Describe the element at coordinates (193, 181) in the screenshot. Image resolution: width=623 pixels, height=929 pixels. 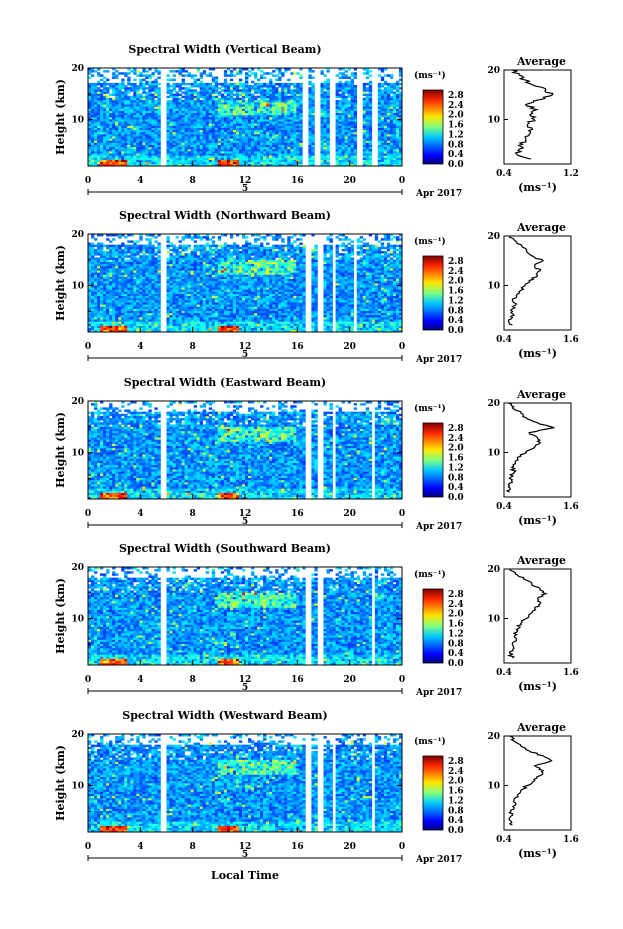
I see `x-tick-label: 8` at that location.